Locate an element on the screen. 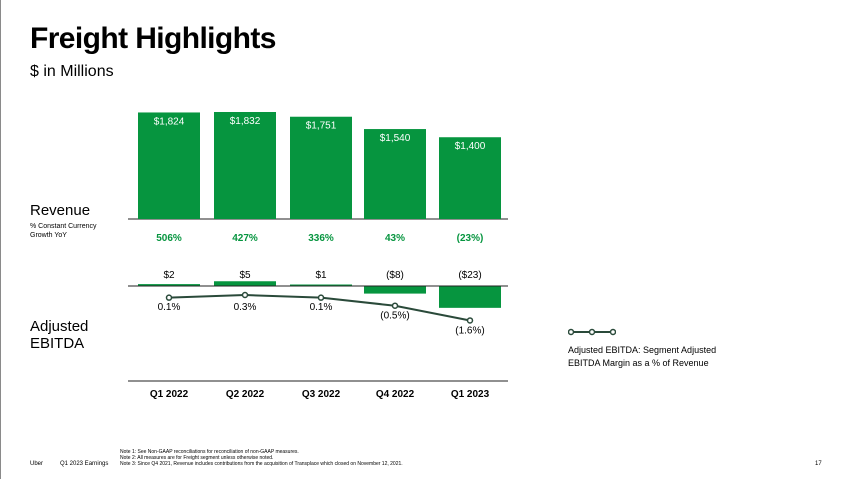 This screenshot has height=479, width=848. category-tick-label: Q4 2022 is located at coordinates (395, 394).